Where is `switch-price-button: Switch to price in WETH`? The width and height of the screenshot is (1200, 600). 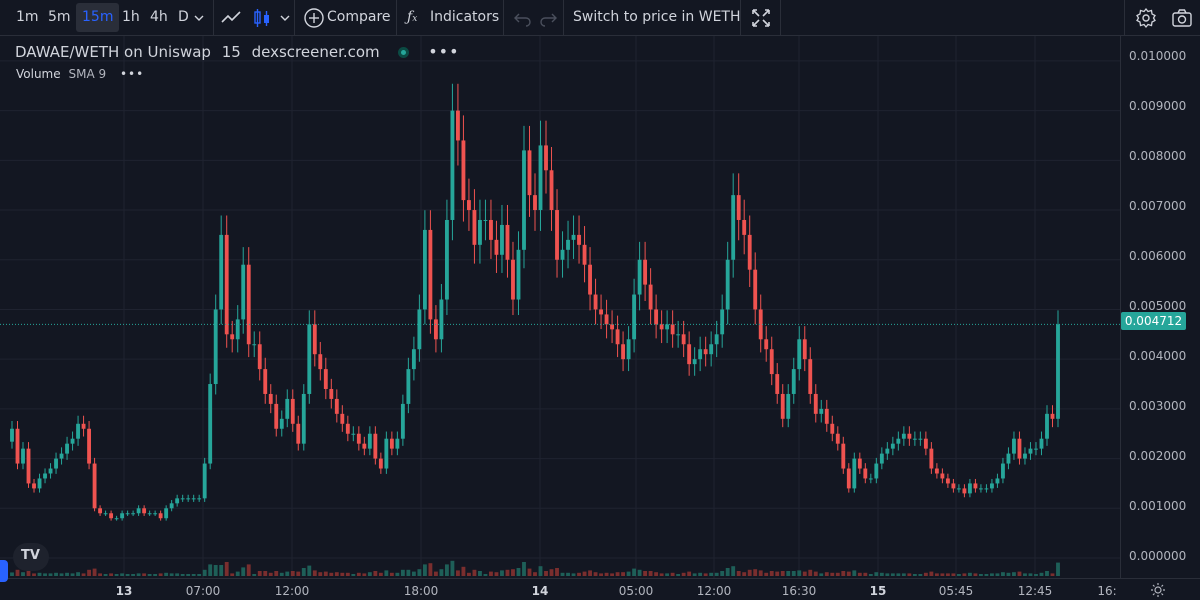 switch-price-button: Switch to price in WETH is located at coordinates (657, 17).